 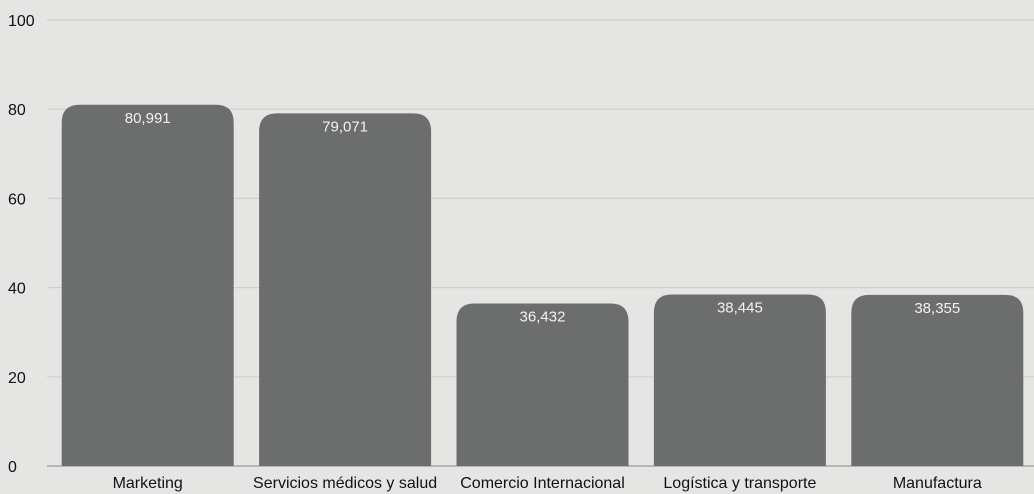 What do you see at coordinates (17, 110) in the screenshot?
I see `y-tick-label: 80` at bounding box center [17, 110].